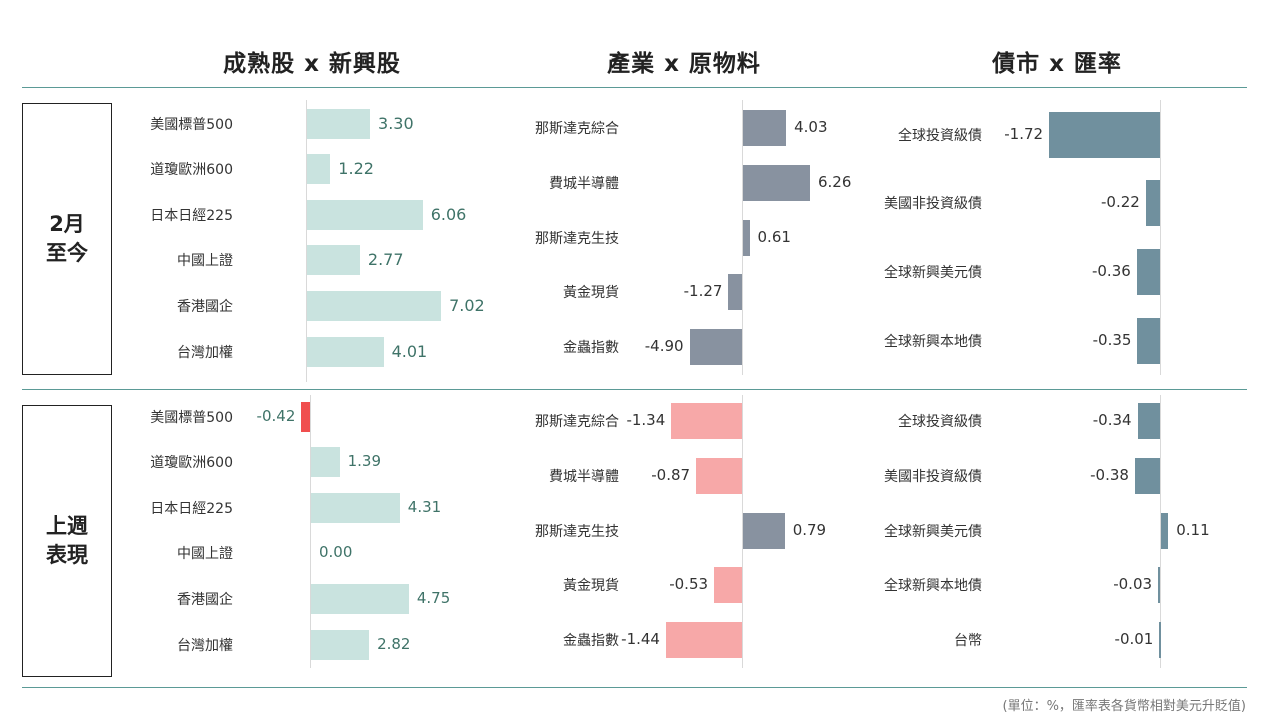  I want to click on period-ytd-line1: 2月, so click(67, 224).